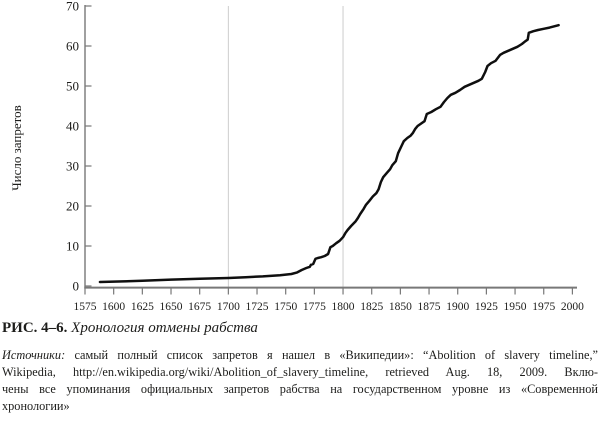 The image size is (600, 424). I want to click on x-tick-label: 1825, so click(371, 307).